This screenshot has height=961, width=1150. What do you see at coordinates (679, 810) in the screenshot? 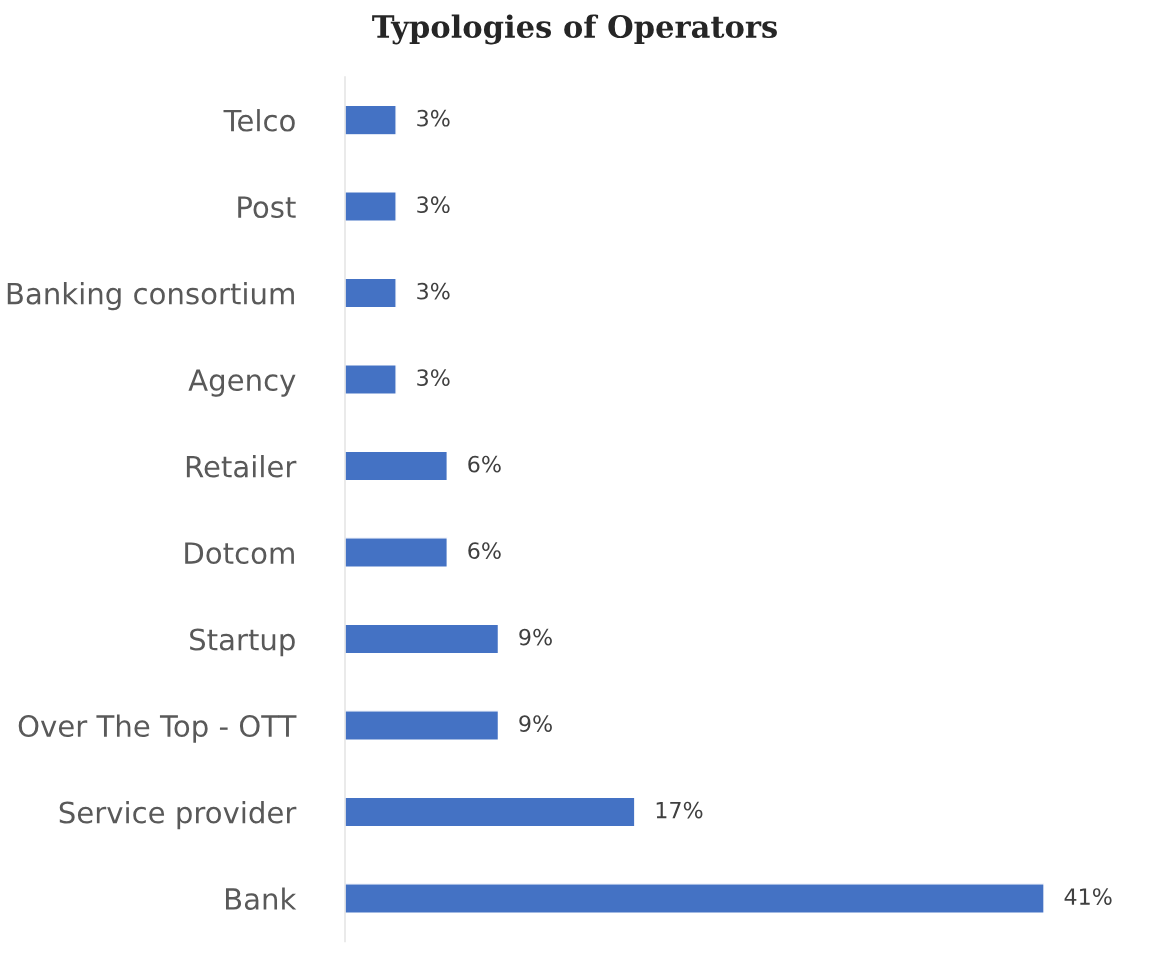
I see `data-label: 17%` at bounding box center [679, 810].